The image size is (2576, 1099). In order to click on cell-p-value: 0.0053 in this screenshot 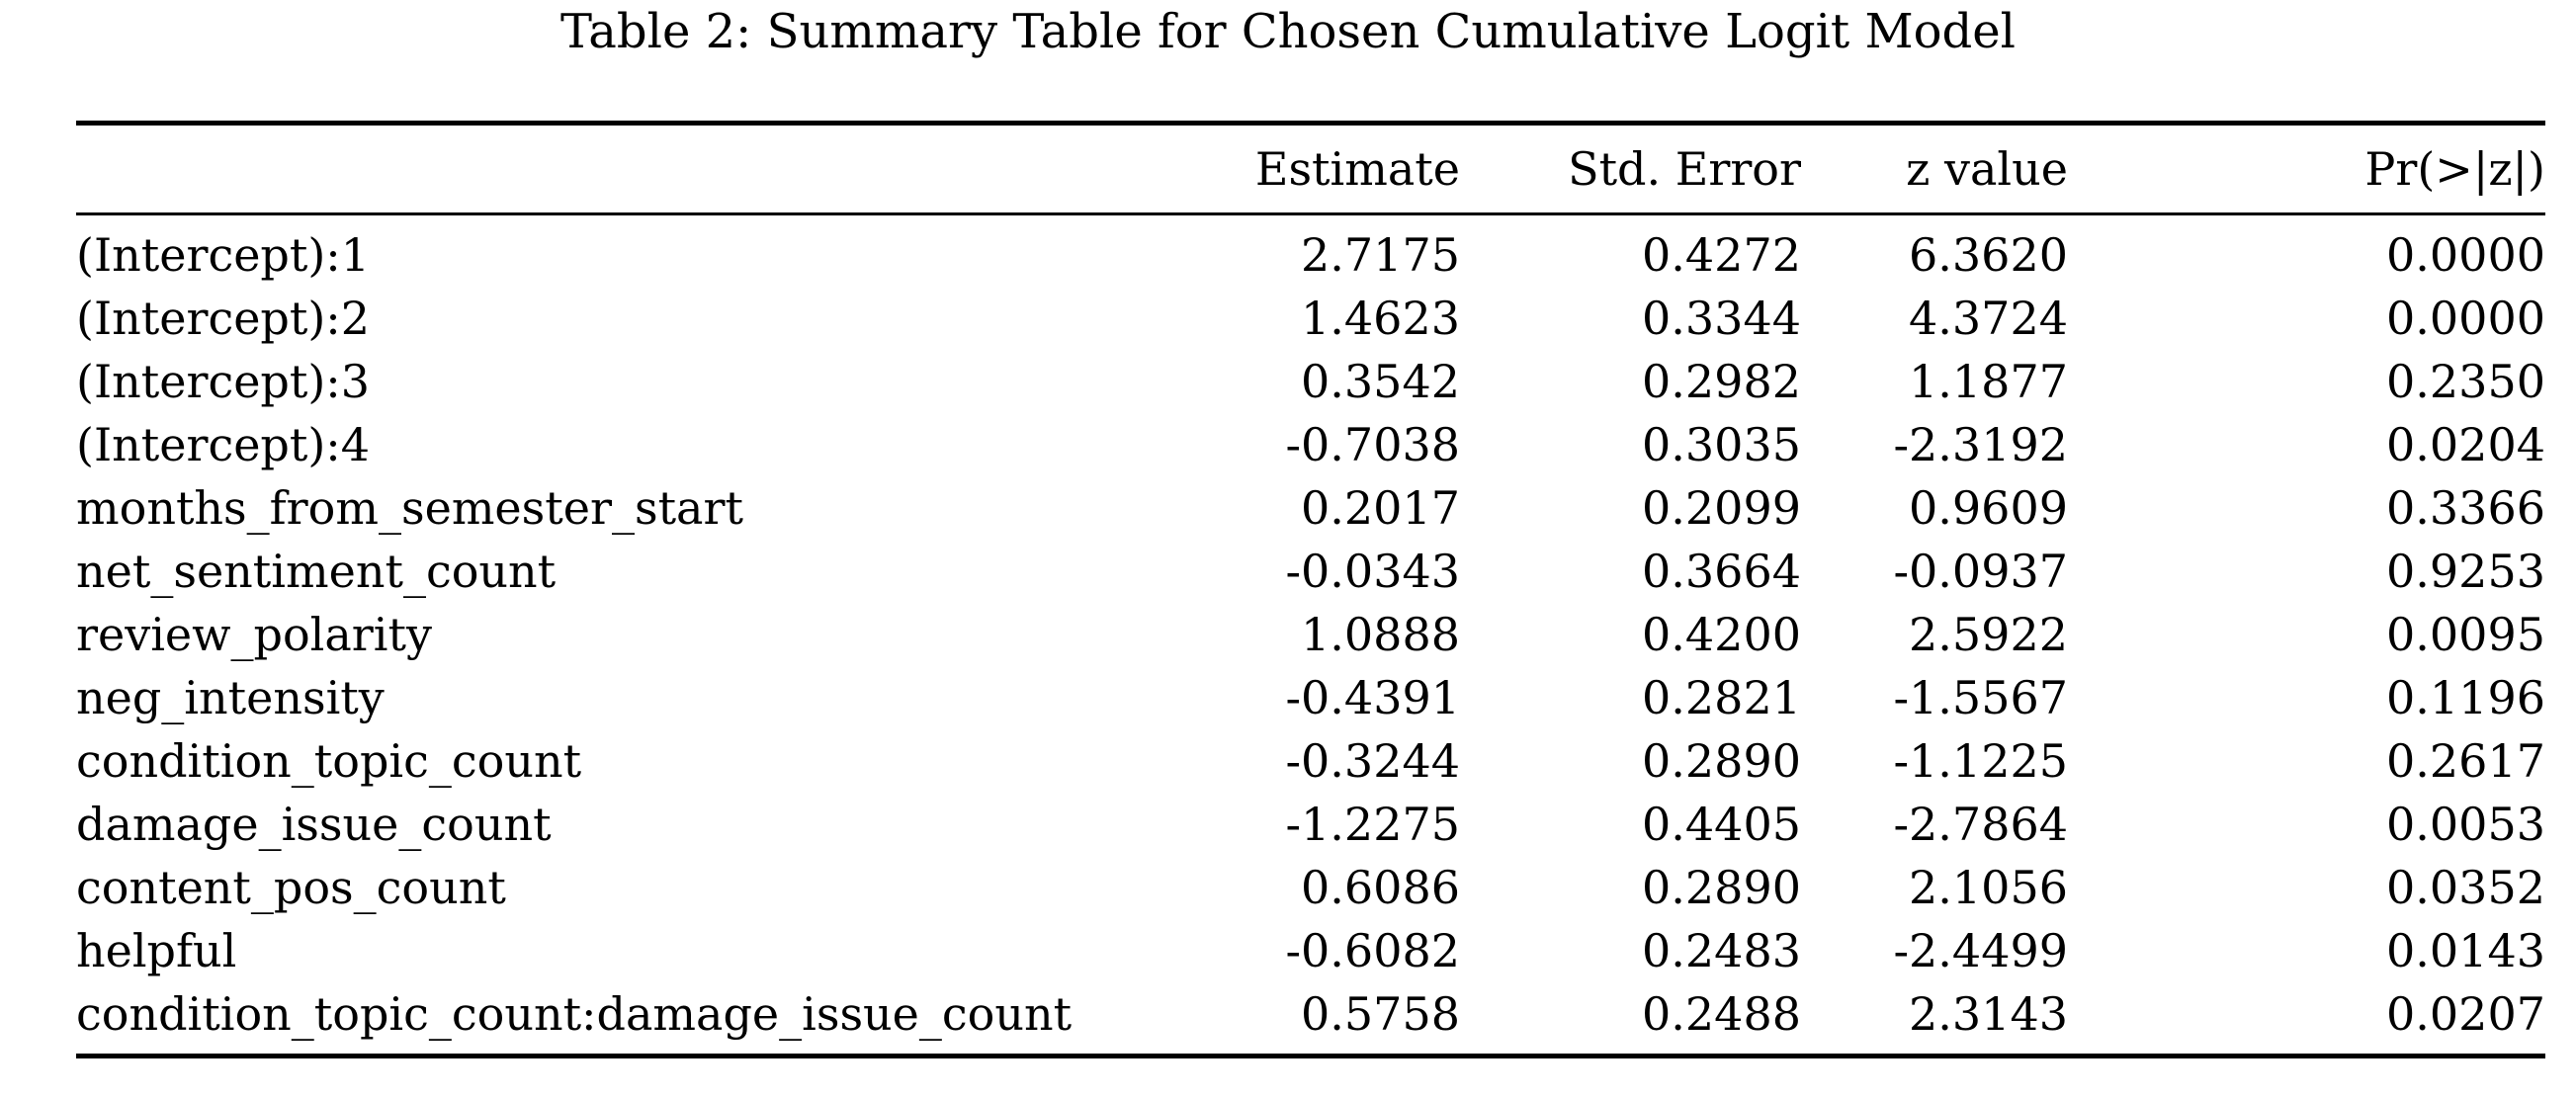, I will do `click(2465, 824)`.